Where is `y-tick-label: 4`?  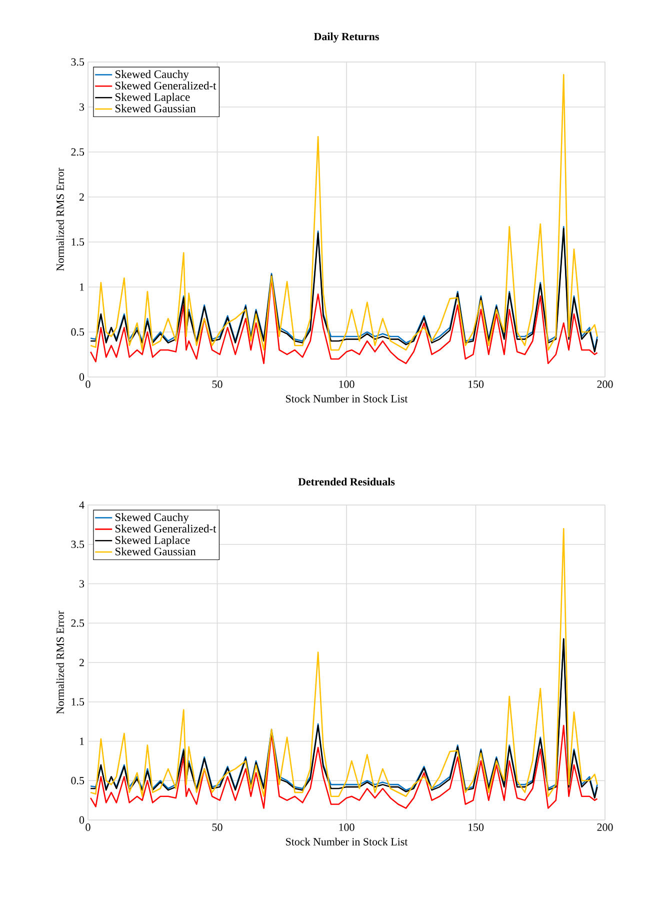
y-tick-label: 4 is located at coordinates (81, 505).